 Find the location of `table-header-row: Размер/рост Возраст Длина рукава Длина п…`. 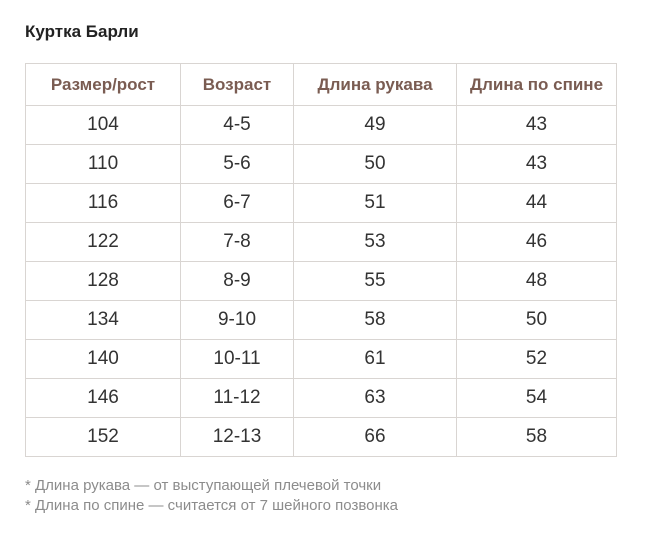

table-header-row: Размер/рост Возраст Длина рукава Длина п… is located at coordinates (321, 84).